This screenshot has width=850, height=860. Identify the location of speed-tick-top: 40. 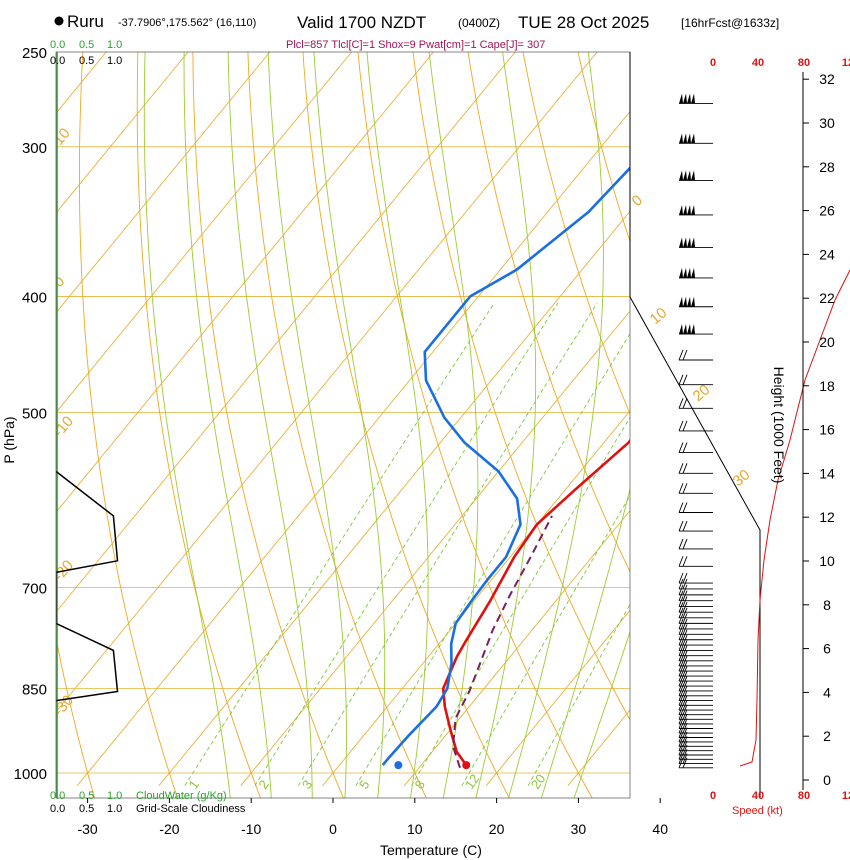
(758, 63).